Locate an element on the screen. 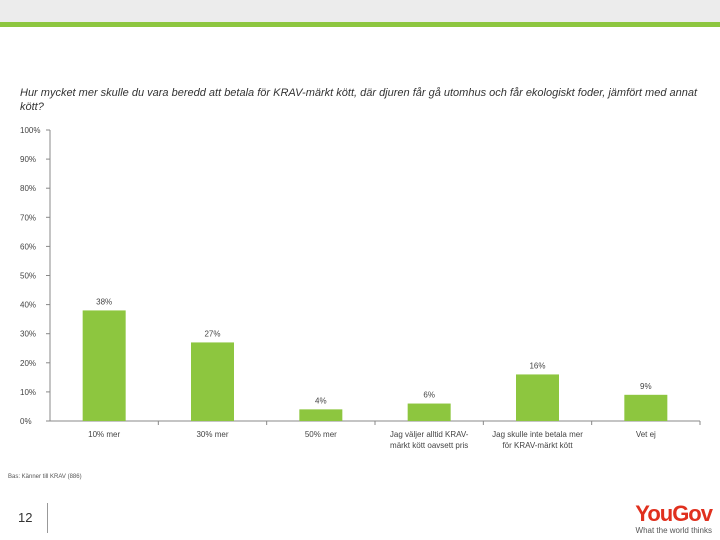  x-category-label-line: Vet ej is located at coordinates (646, 434).